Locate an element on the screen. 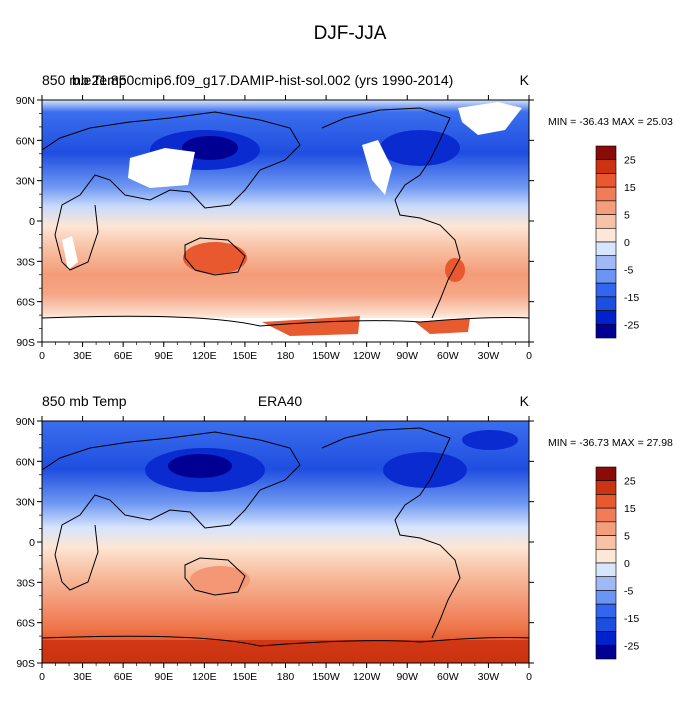 The height and width of the screenshot is (705, 700). top-warm-samerica is located at coordinates (455, 270).